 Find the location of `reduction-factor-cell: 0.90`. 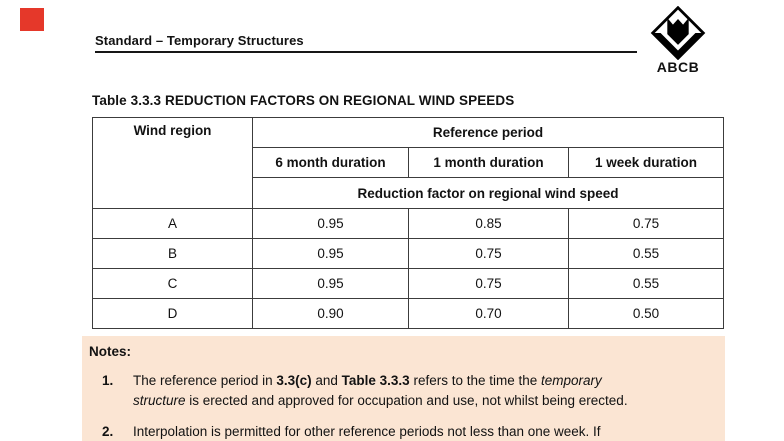

reduction-factor-cell: 0.90 is located at coordinates (330, 313).